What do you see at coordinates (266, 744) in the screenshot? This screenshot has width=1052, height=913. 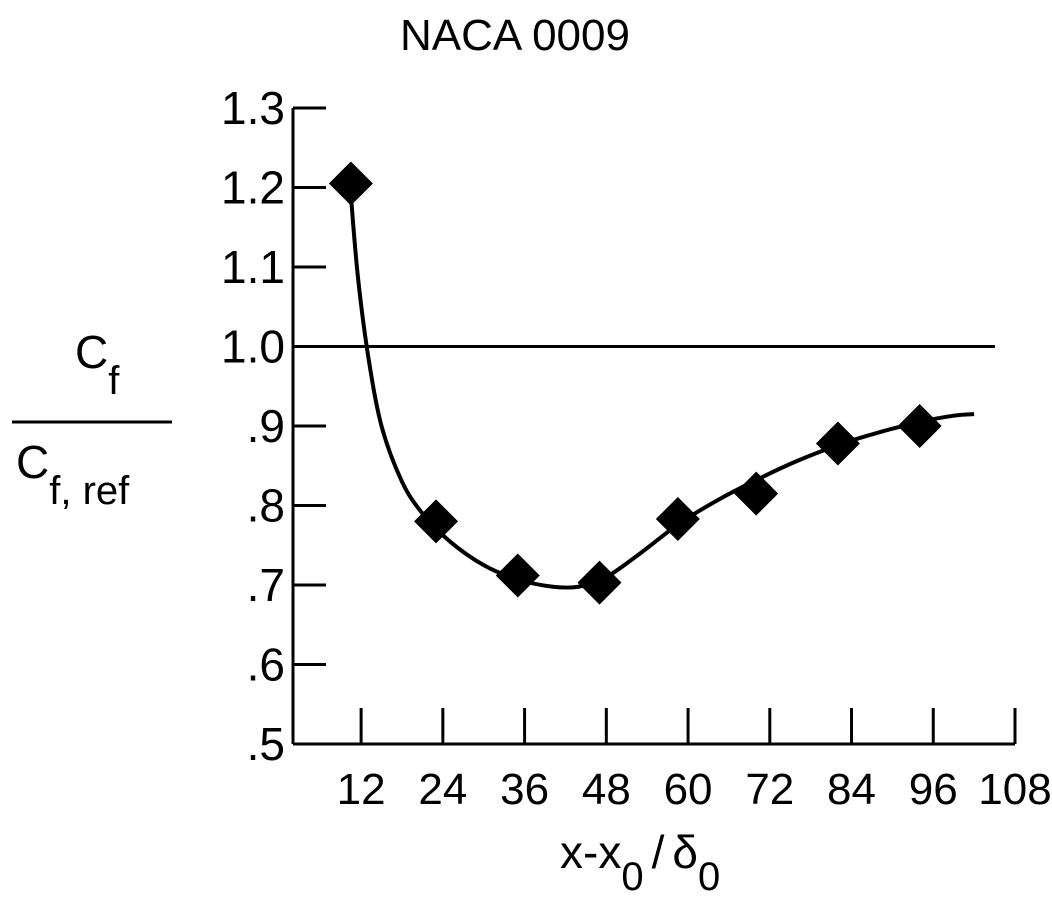 I see `y-tick-label: .5` at bounding box center [266, 744].